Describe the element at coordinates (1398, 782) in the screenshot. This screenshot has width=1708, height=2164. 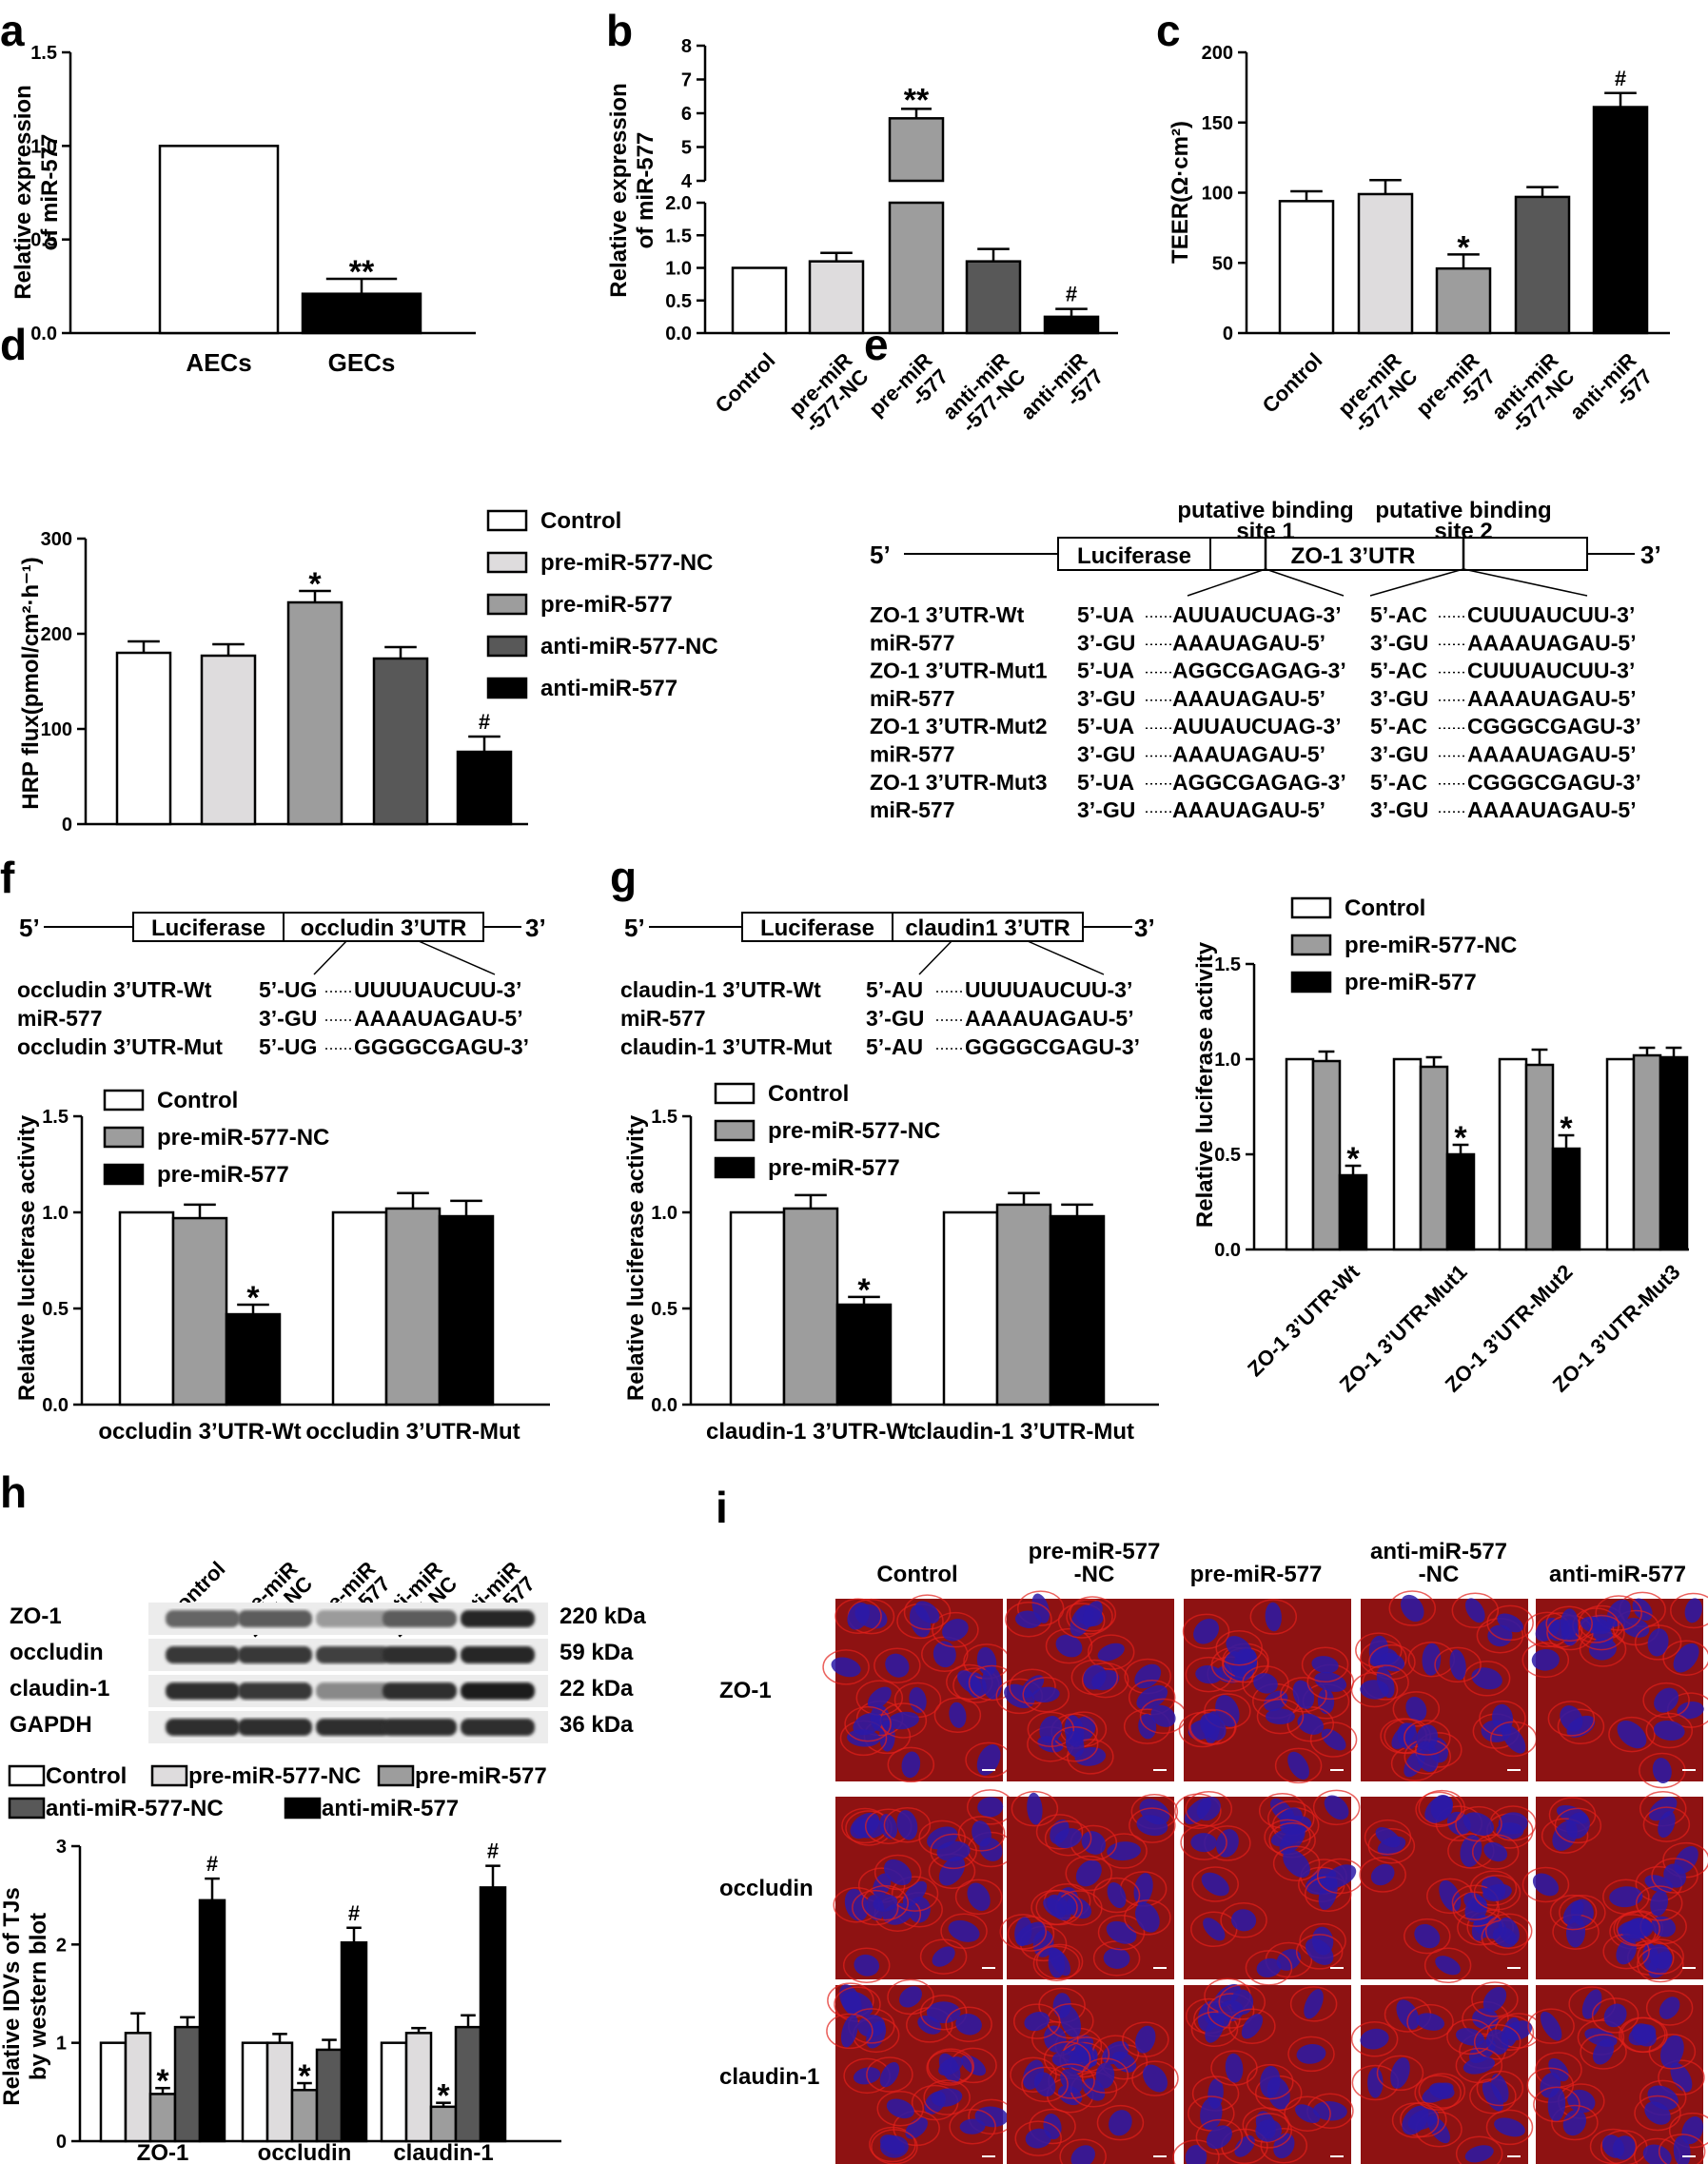
I see `sequence-text: 5’-AC` at that location.